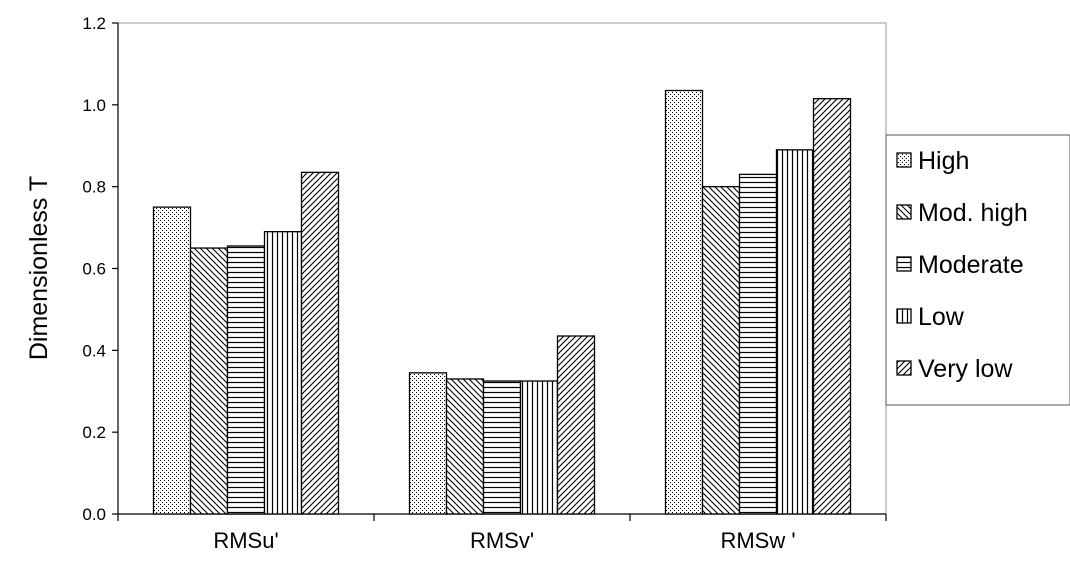 Image resolution: width=1070 pixels, height=571 pixels. I want to click on y-tick-label: 0.2, so click(94, 432).